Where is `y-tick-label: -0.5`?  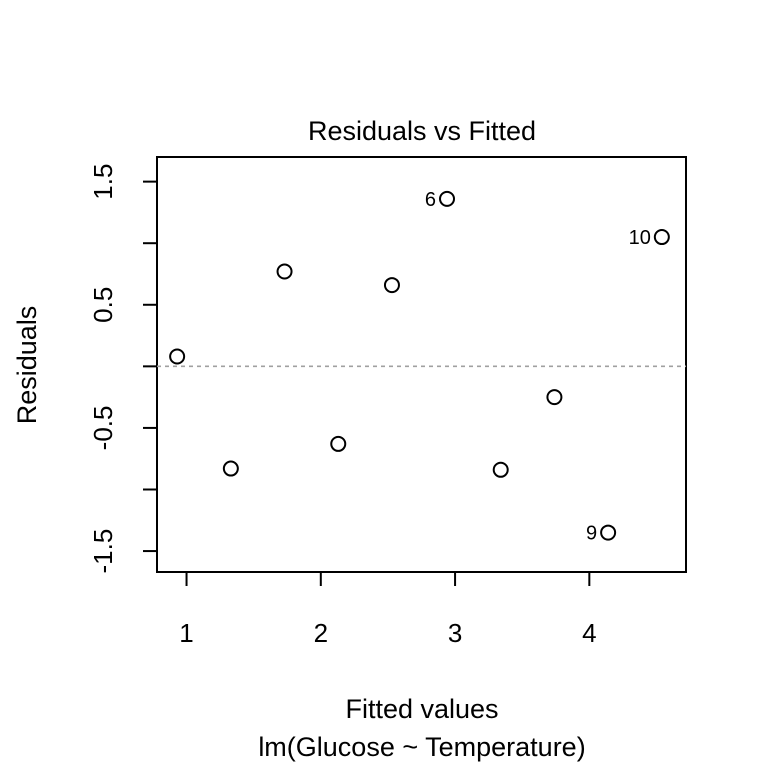 y-tick-label: -0.5 is located at coordinates (103, 428).